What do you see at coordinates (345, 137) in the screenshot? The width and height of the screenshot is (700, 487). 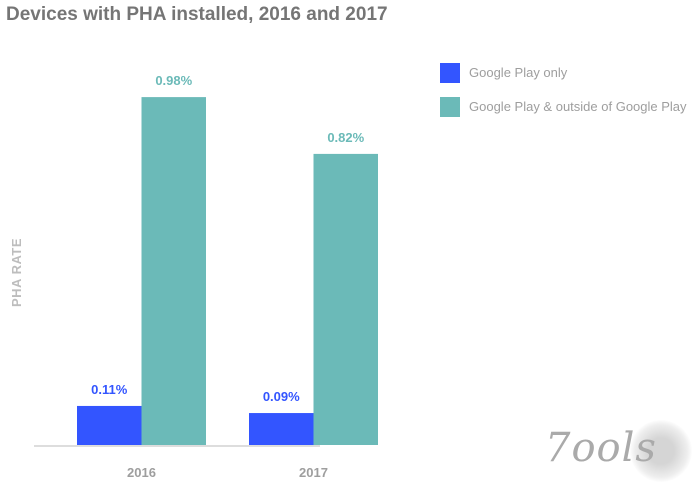 I see `data-label: 0.82%` at bounding box center [345, 137].